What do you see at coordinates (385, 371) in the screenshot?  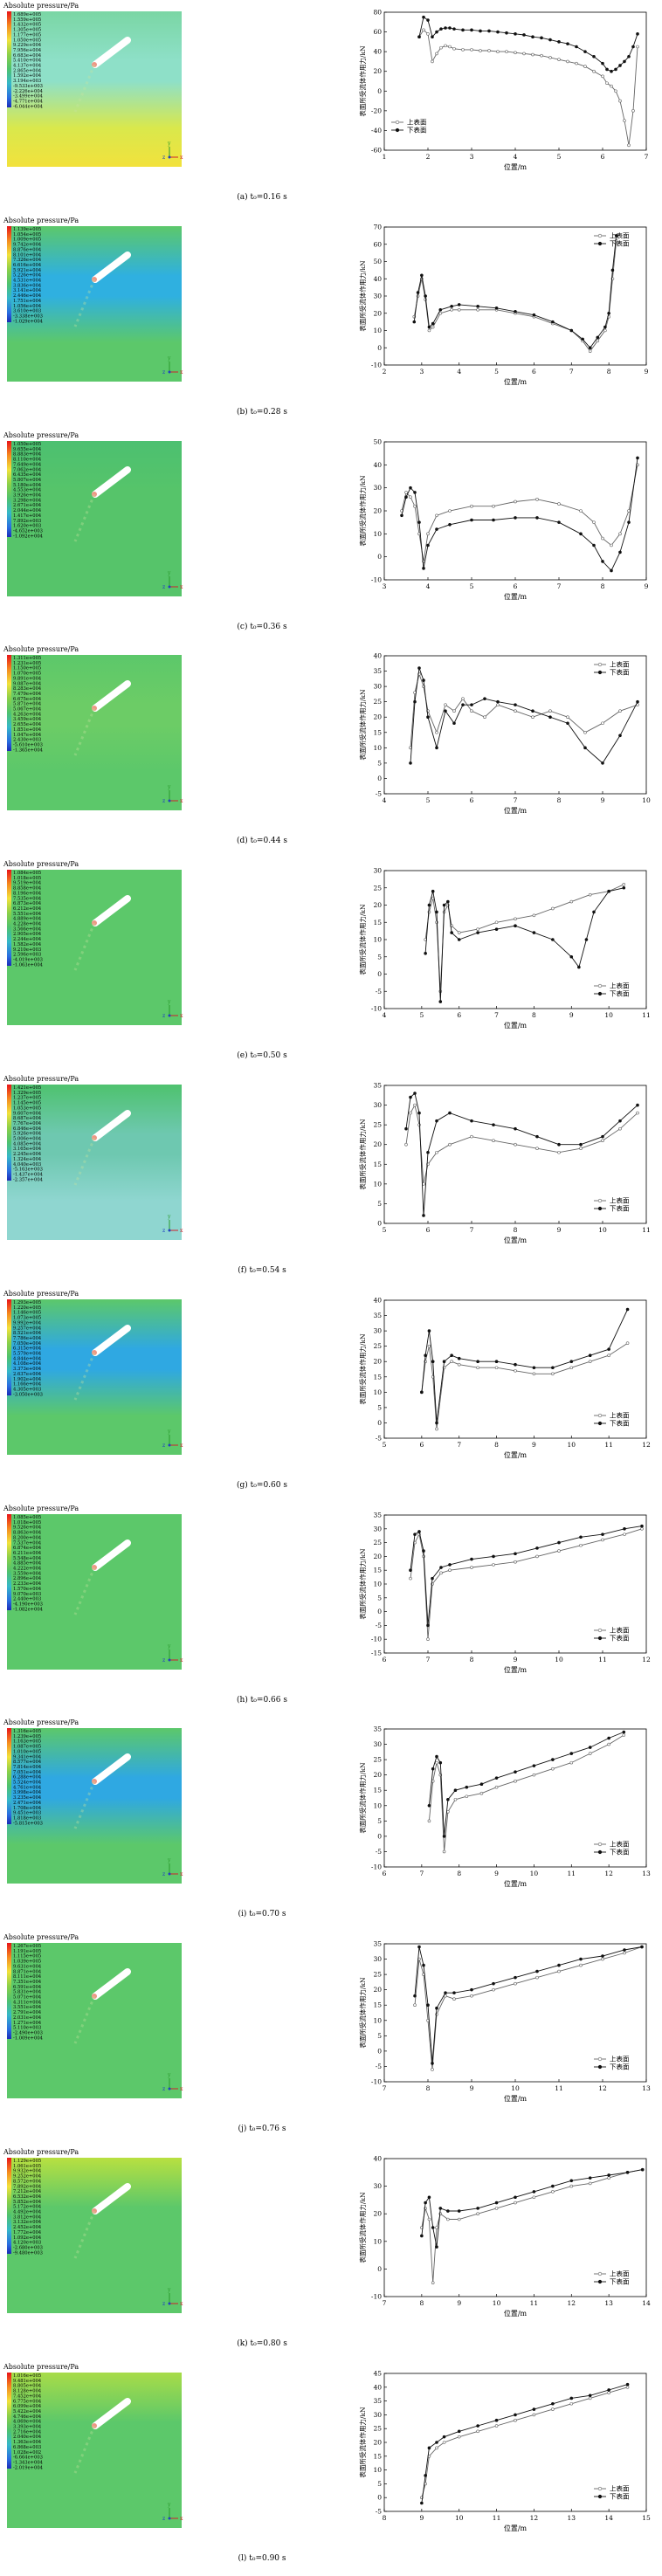 I see `x-tick-label: 2` at bounding box center [385, 371].